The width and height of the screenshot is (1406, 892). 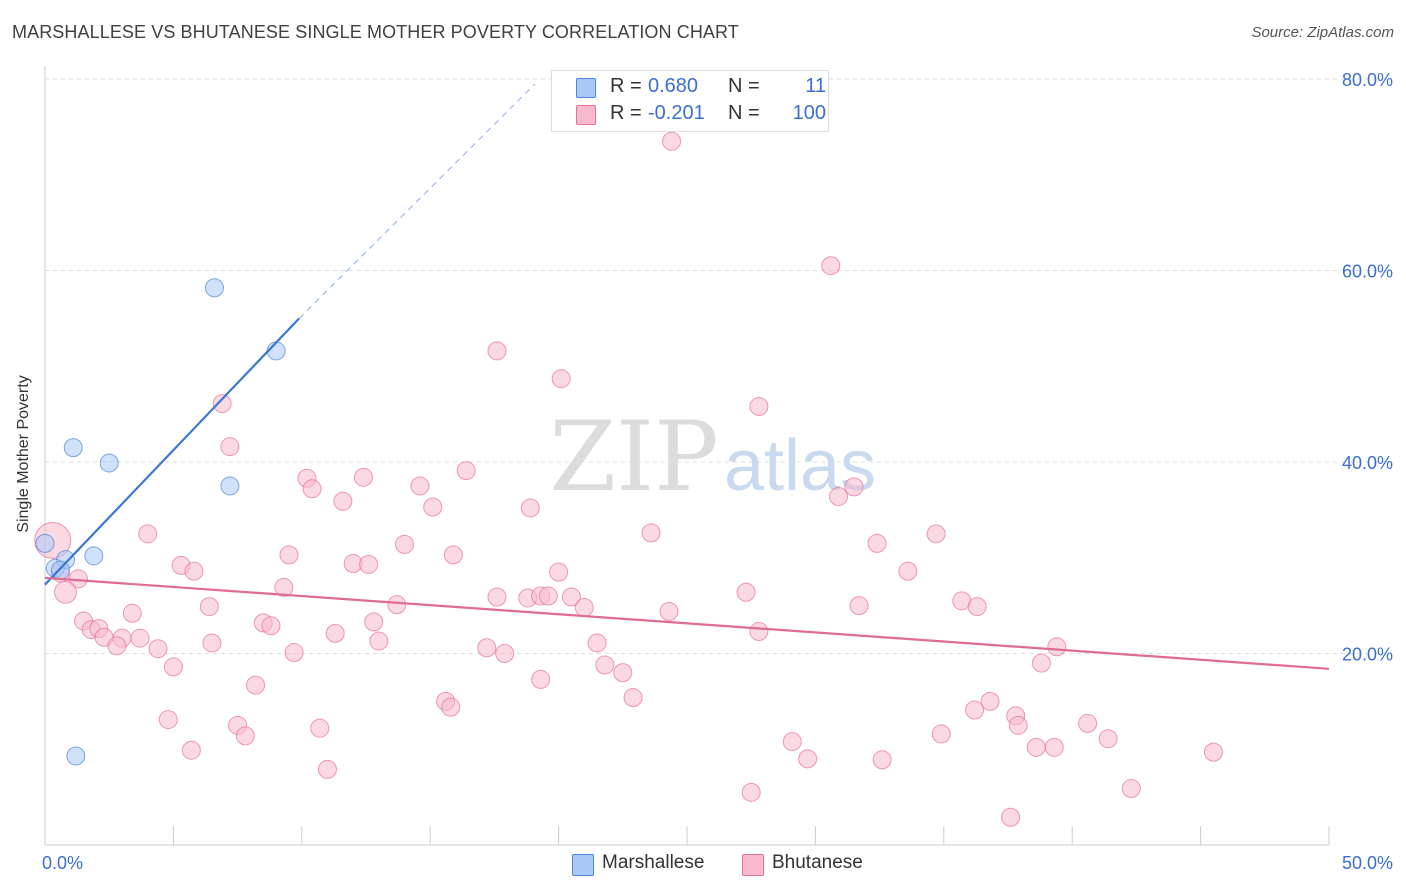 What do you see at coordinates (633, 457) in the screenshot?
I see `watermark-zip: ZIP` at bounding box center [633, 457].